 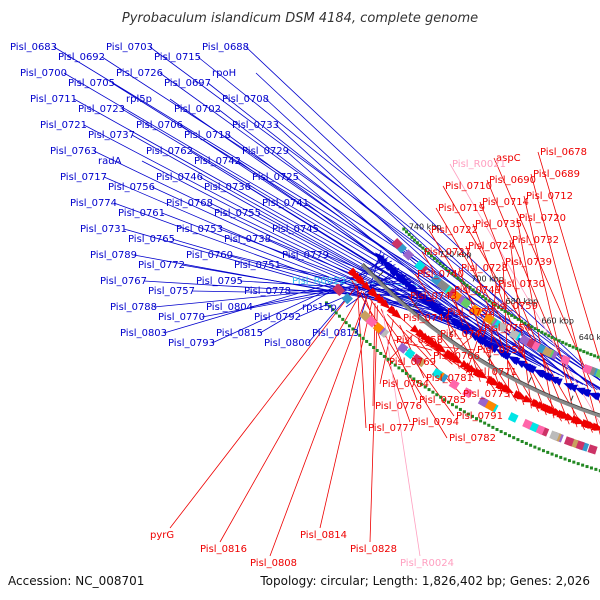 I want to click on gene-label: Pisl_0772, so click(x=161, y=265).